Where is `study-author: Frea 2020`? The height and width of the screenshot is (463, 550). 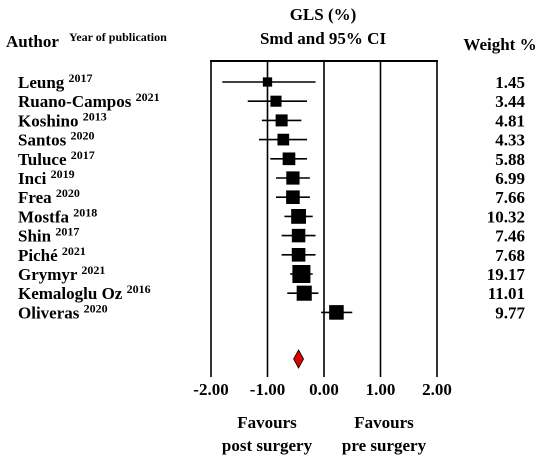
study-author: Frea 2020 is located at coordinates (49, 196).